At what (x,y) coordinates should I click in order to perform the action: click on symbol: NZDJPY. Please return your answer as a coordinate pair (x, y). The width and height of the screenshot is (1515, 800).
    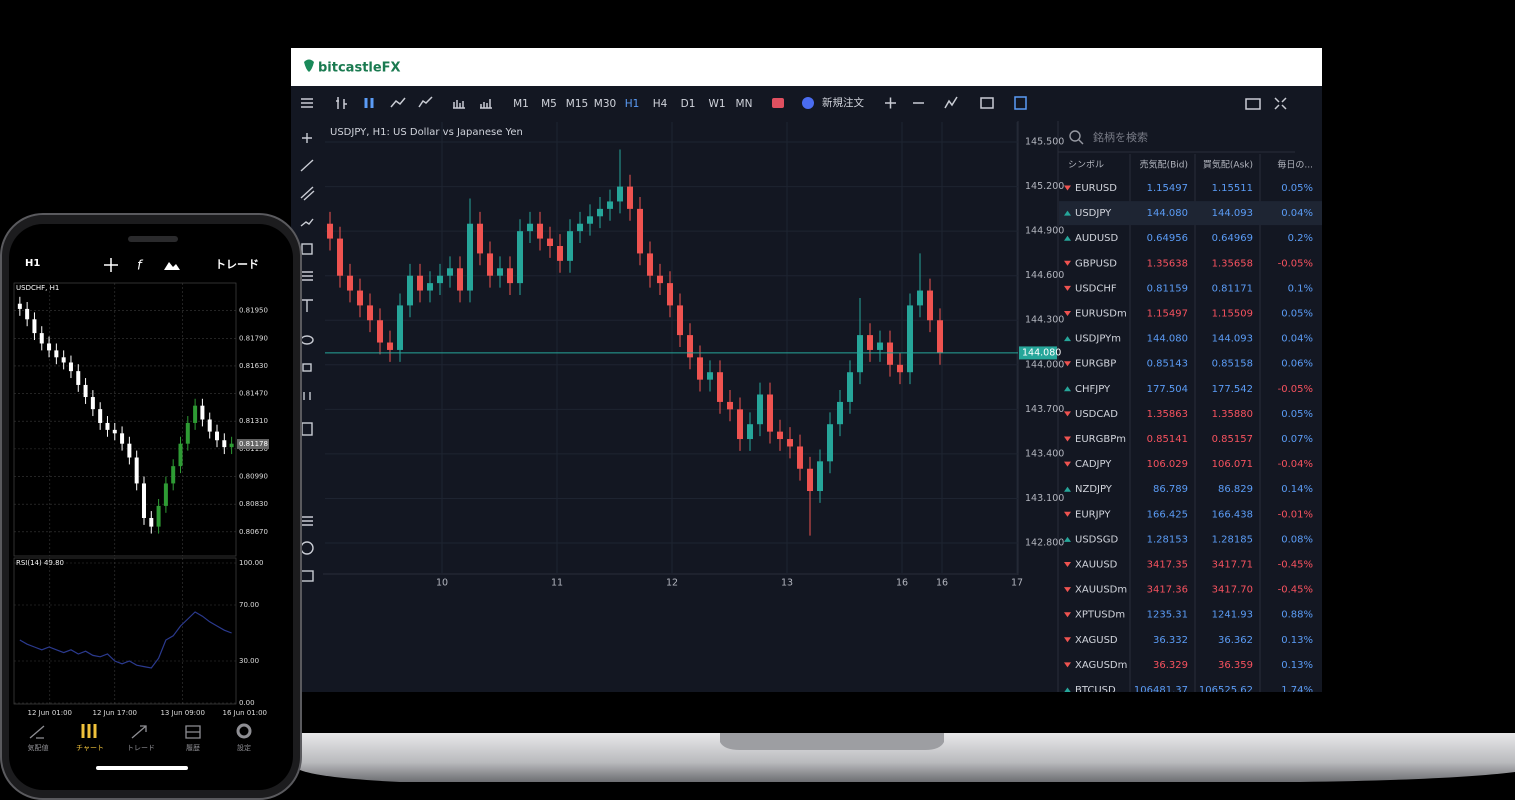
    Looking at the image, I should click on (1094, 489).